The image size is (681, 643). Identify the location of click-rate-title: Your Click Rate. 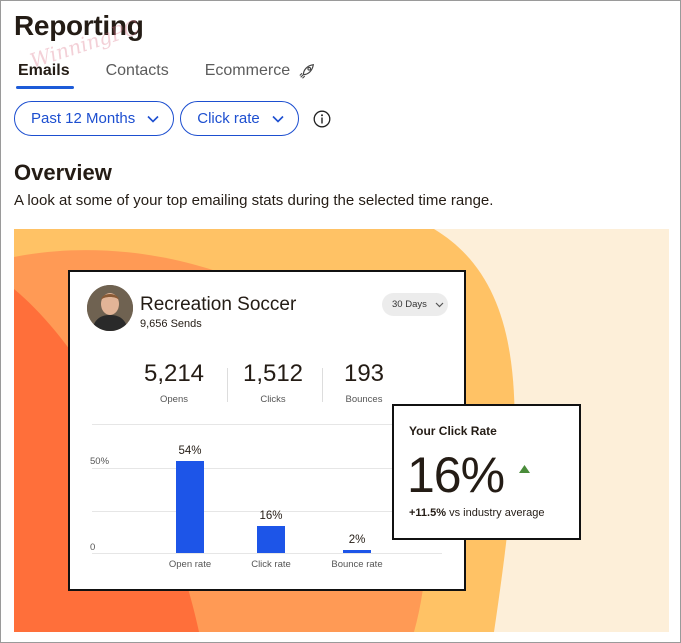
(453, 431).